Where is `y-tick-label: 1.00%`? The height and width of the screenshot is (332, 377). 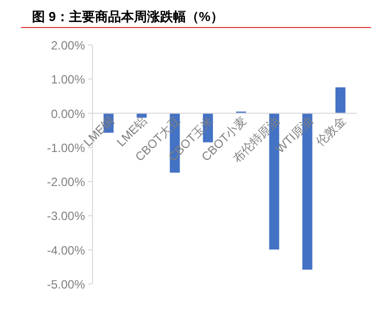
y-tick-label: 1.00% is located at coordinates (68, 79).